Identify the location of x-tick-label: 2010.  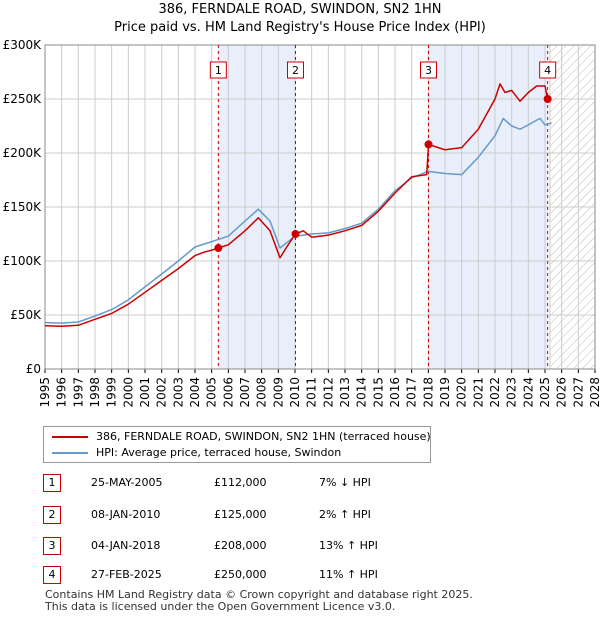
(295, 392).